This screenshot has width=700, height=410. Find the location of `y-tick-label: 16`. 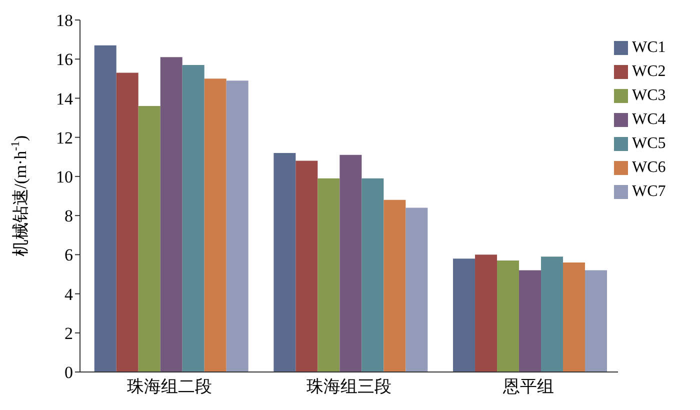

y-tick-label: 16 is located at coordinates (64, 60).